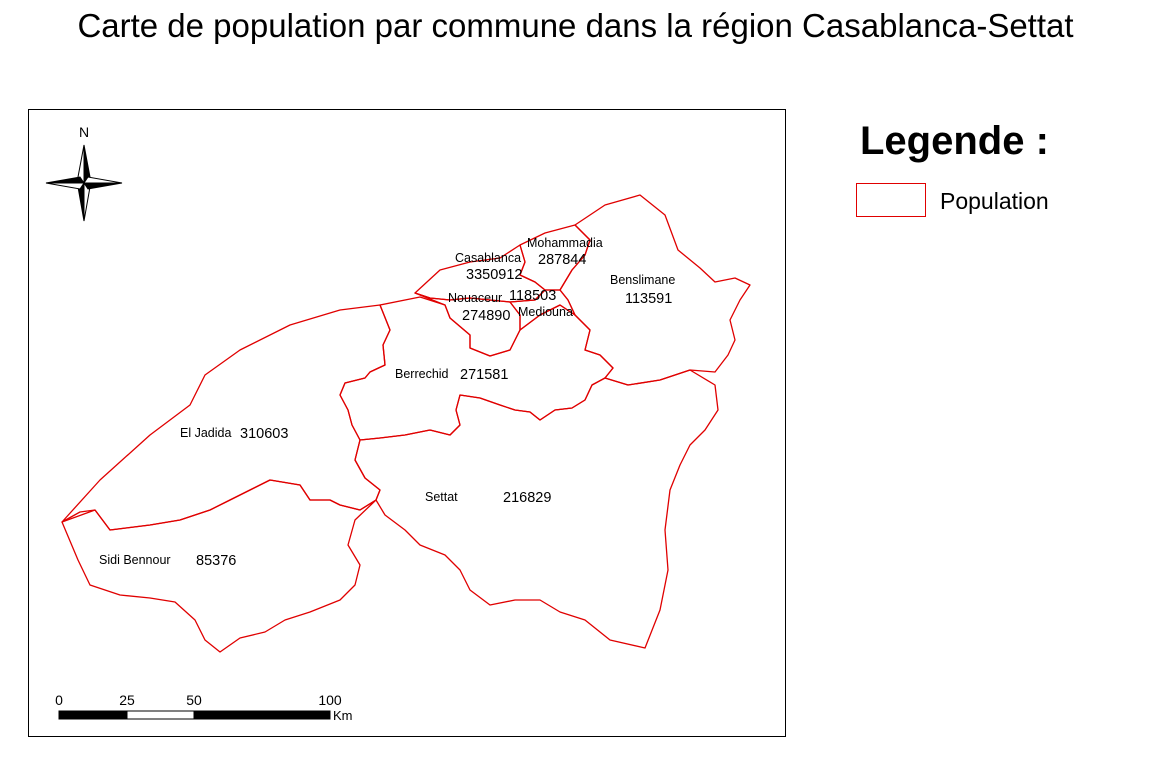 The width and height of the screenshot is (1151, 759). I want to click on commune-boundary-el-jadida, so click(226, 417).